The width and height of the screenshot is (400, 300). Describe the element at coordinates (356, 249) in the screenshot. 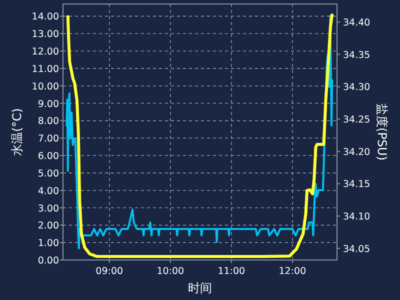

I see `y2-tick-label: 34.05` at that location.